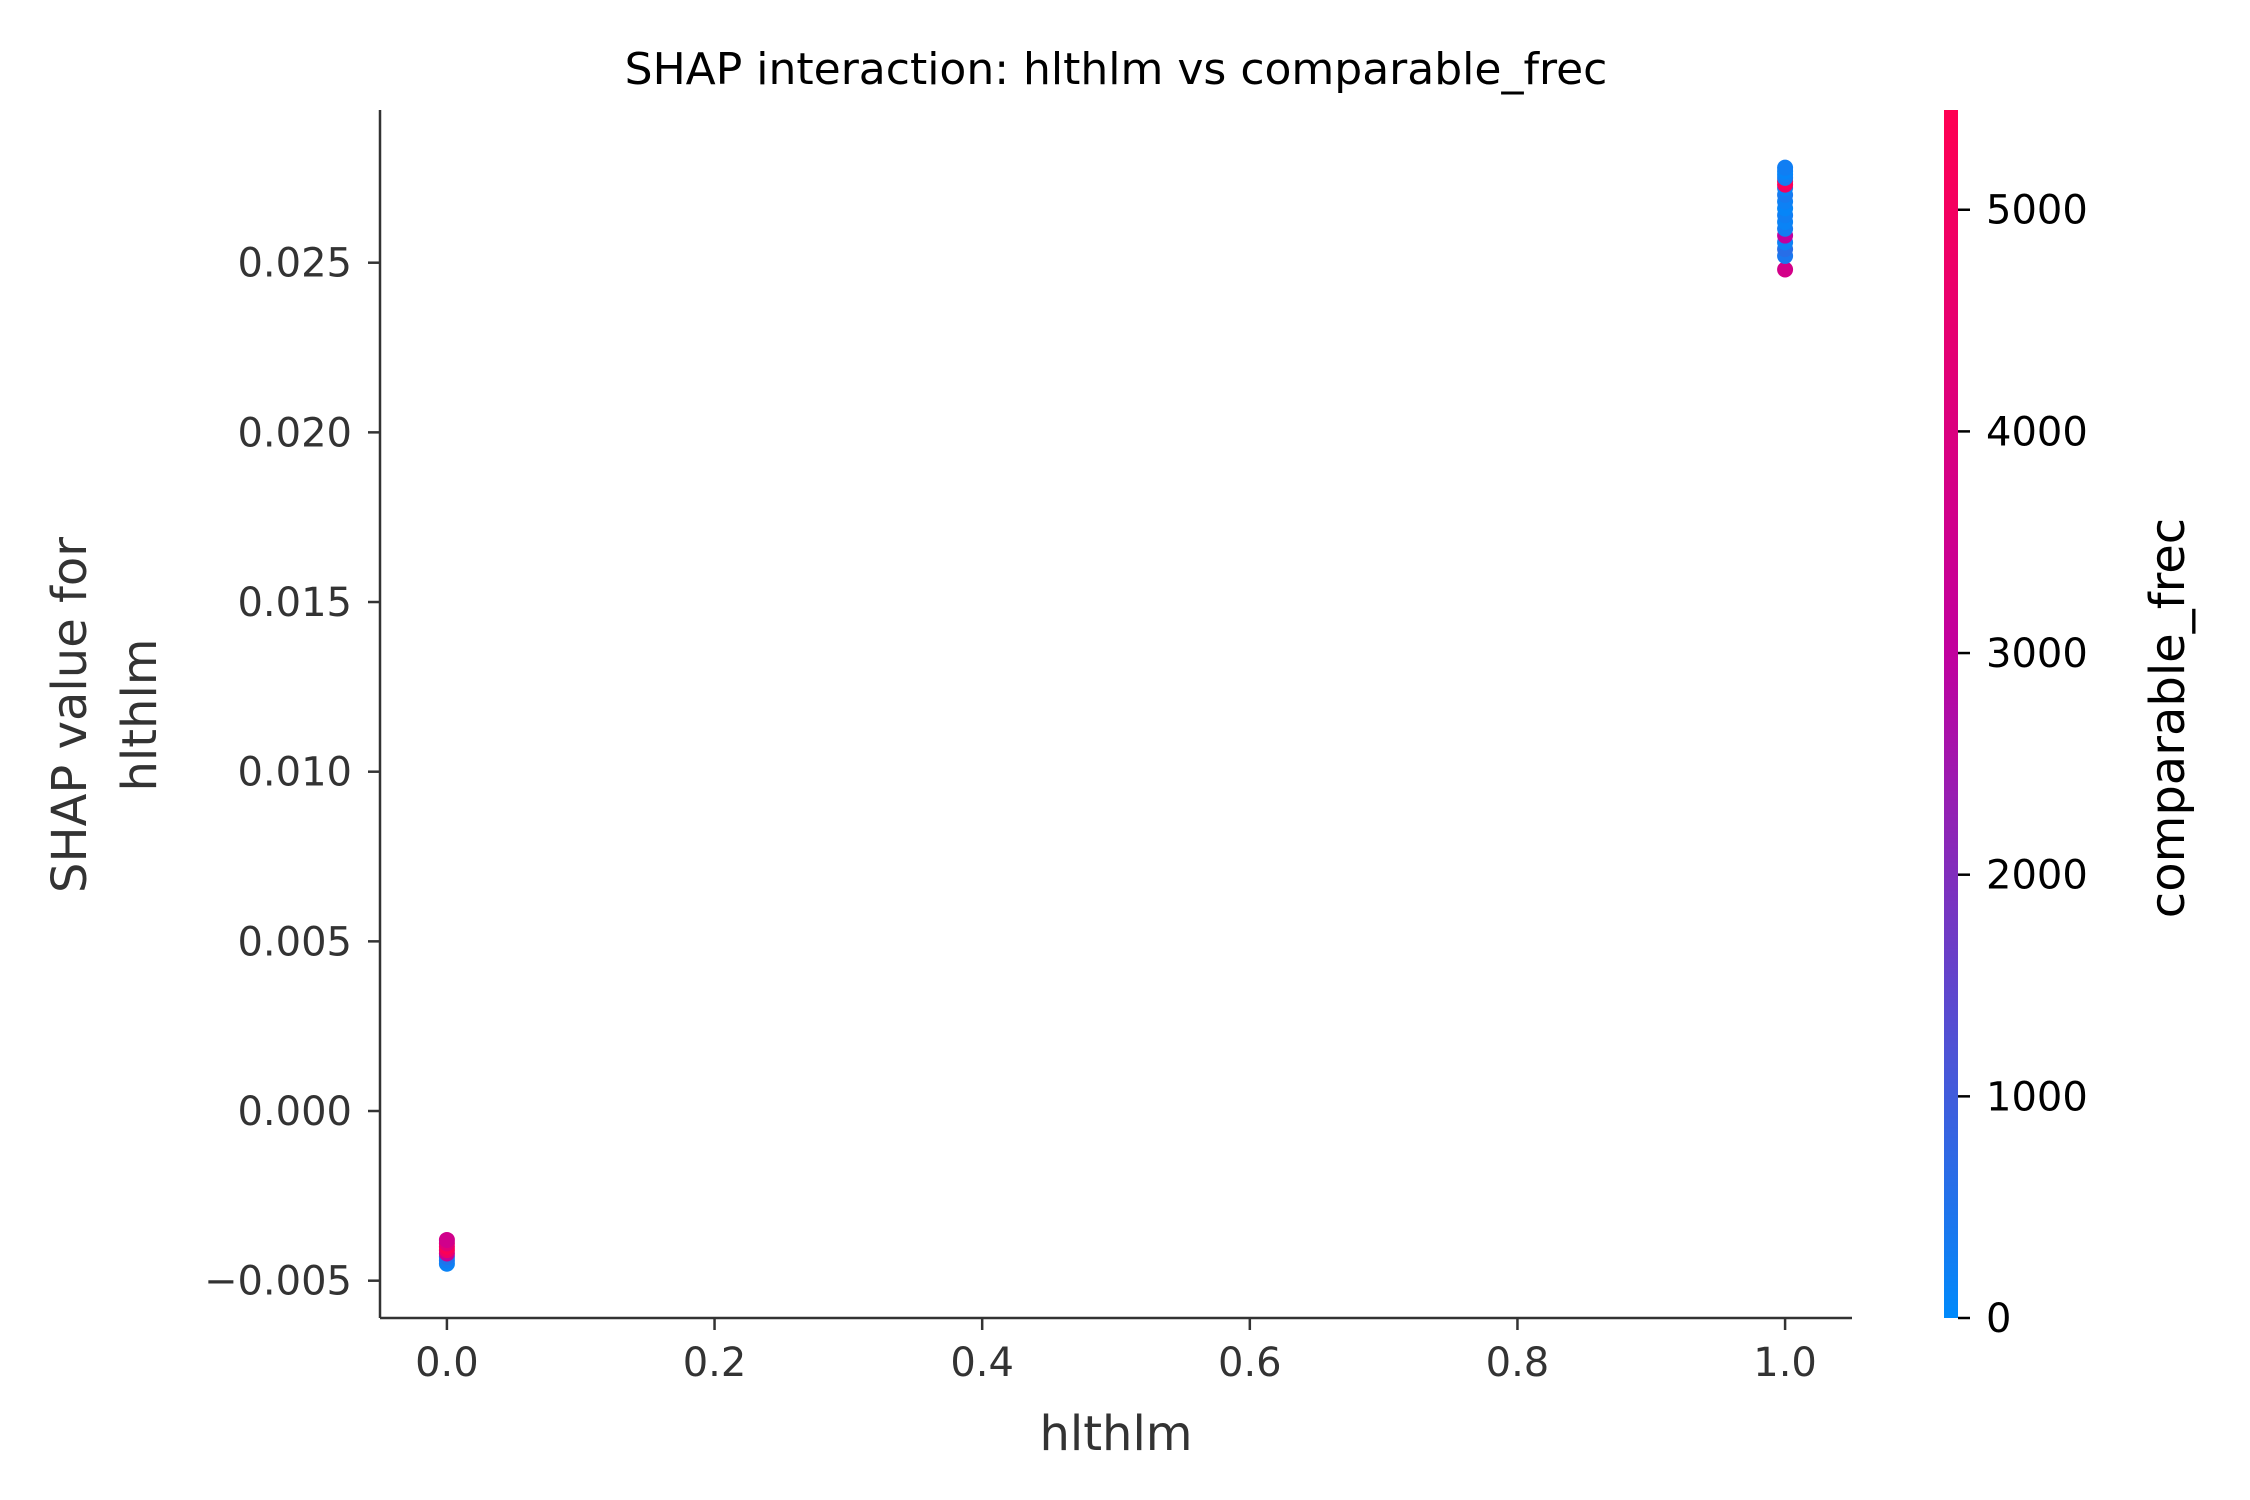 The width and height of the screenshot is (2250, 1500). What do you see at coordinates (294, 603) in the screenshot?
I see `y-tick-label: 0.015` at bounding box center [294, 603].